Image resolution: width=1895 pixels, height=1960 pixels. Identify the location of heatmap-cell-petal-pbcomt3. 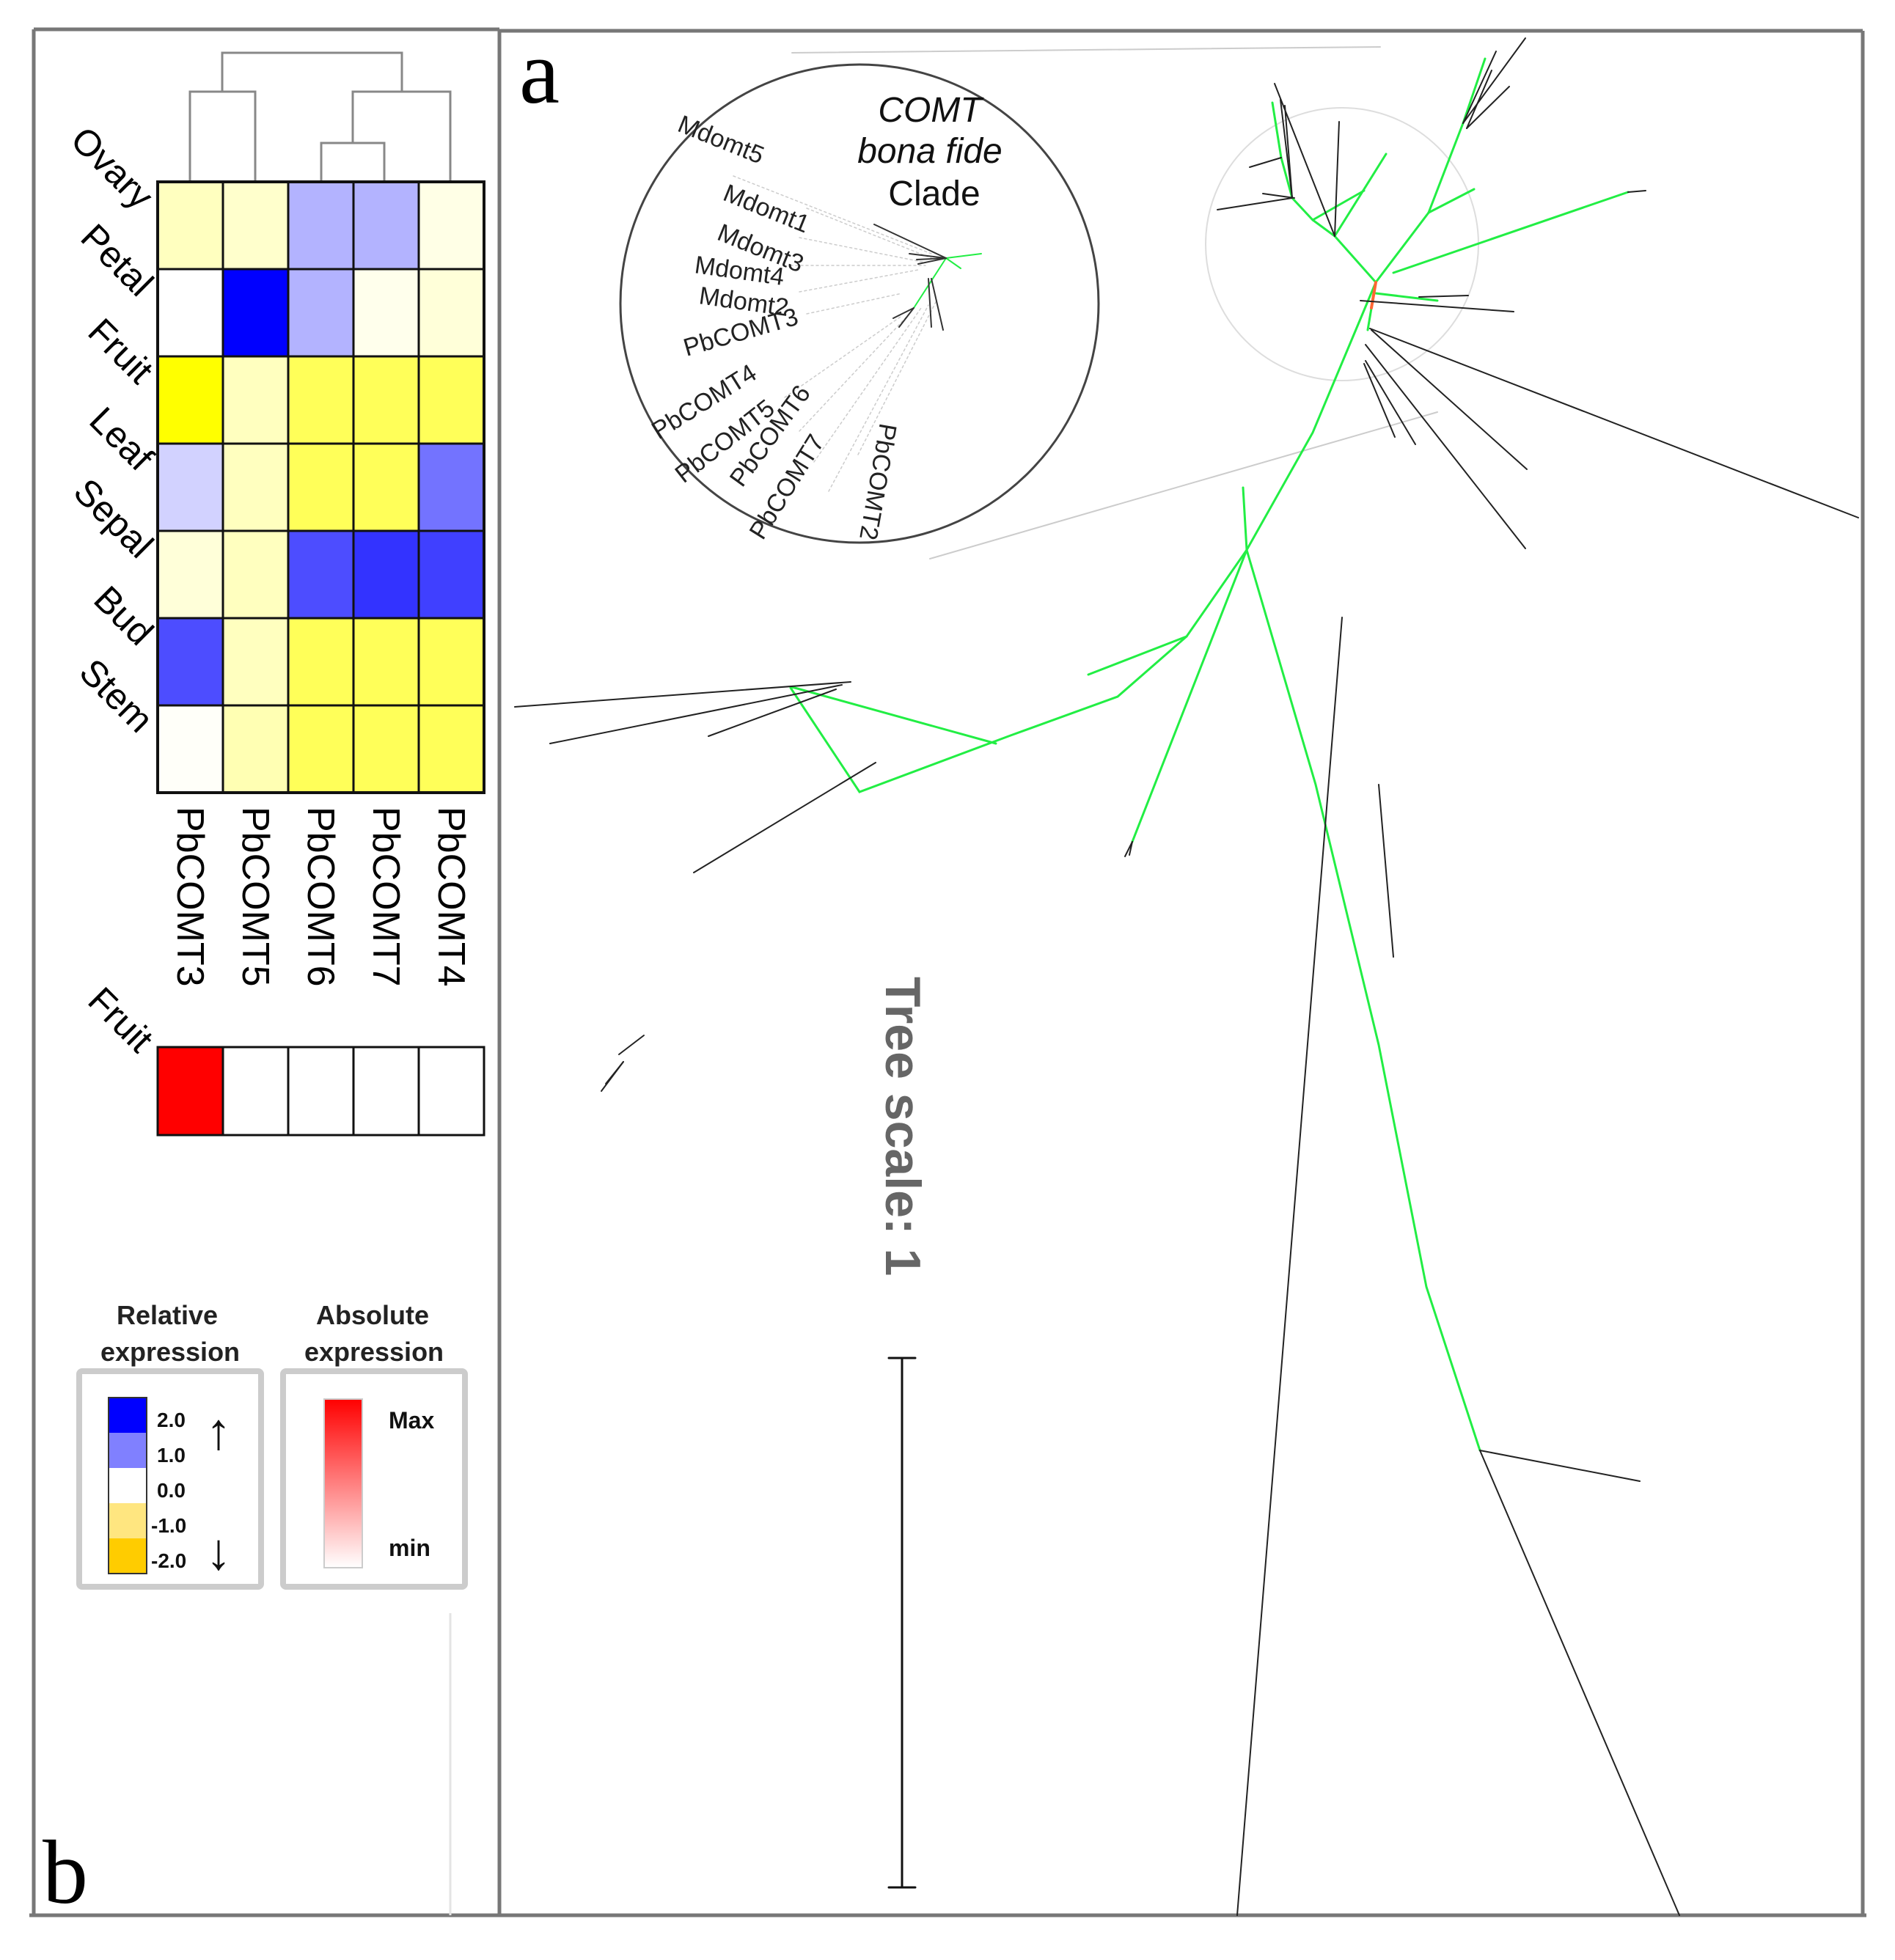
(190, 313).